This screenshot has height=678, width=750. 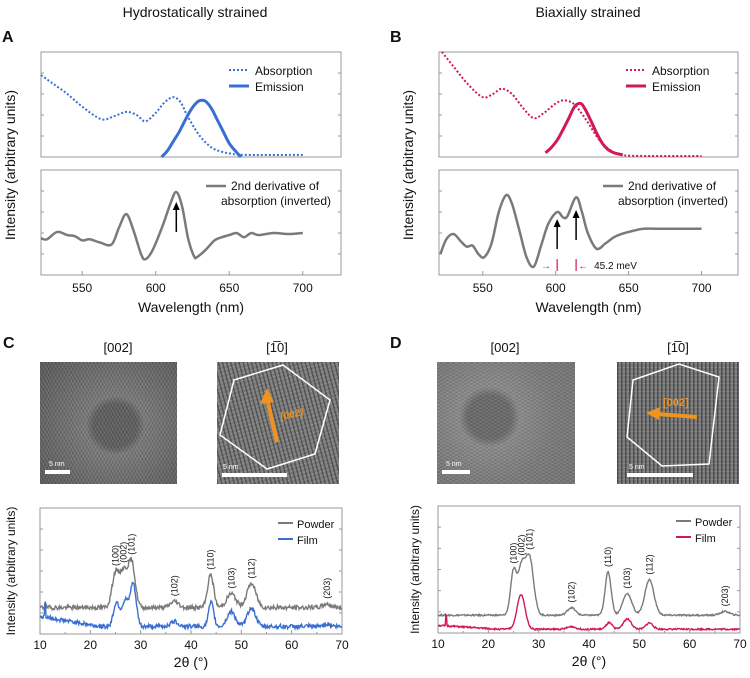 I want to click on panel-label-d: D, so click(x=396, y=343).